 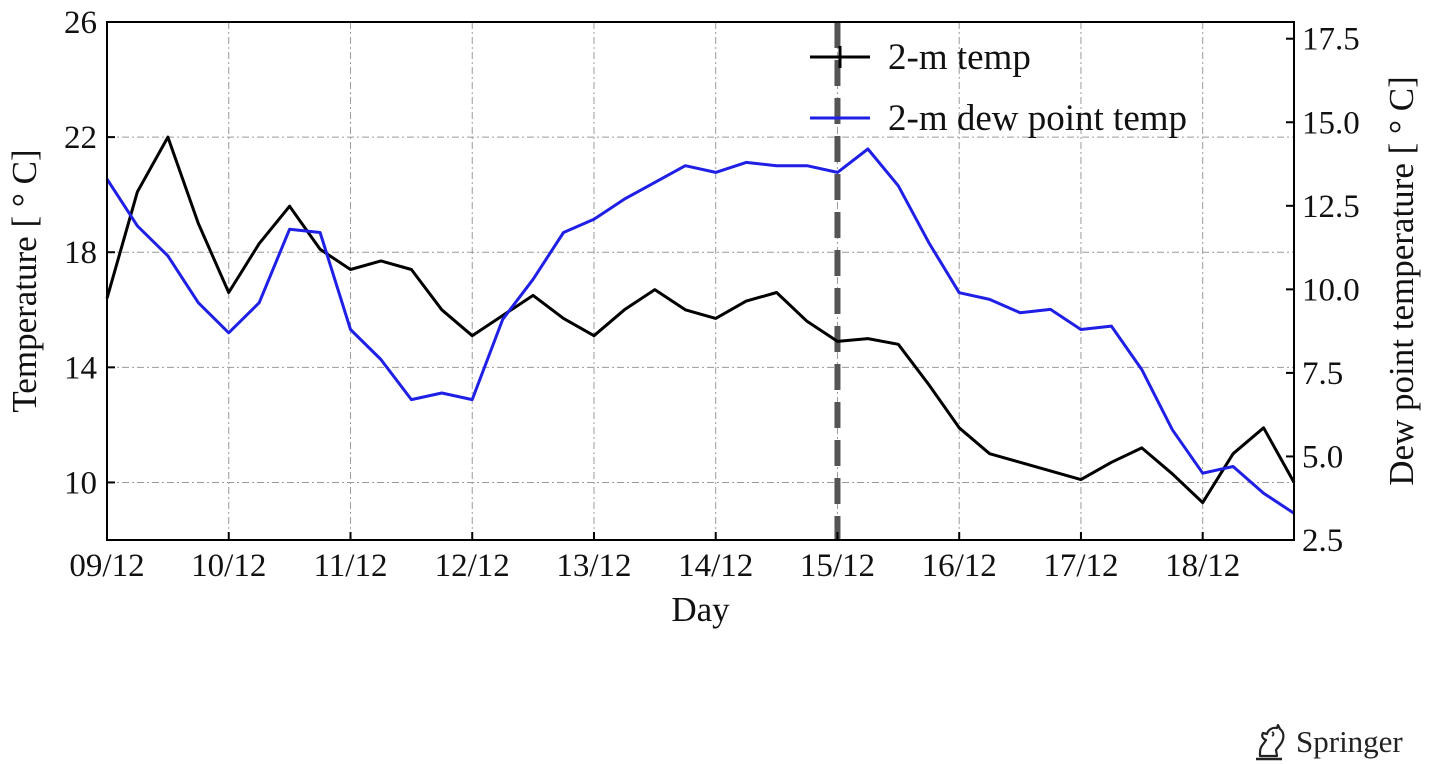 What do you see at coordinates (228, 566) in the screenshot?
I see `x-tick-label: 10/12` at bounding box center [228, 566].